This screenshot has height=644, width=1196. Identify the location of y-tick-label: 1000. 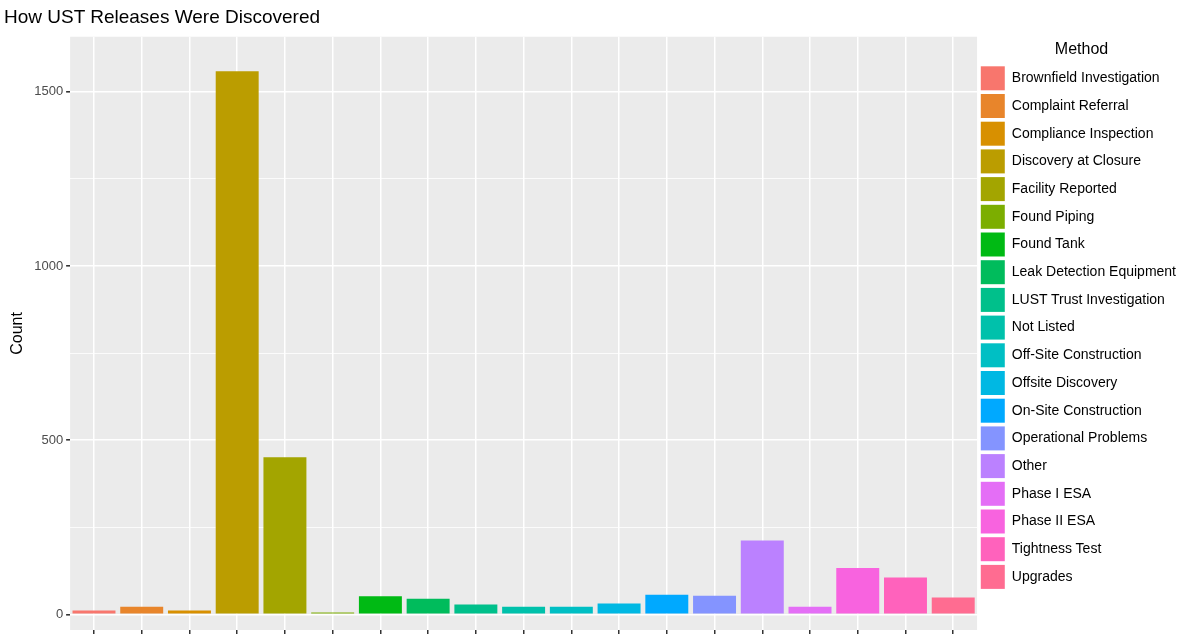
(49, 265).